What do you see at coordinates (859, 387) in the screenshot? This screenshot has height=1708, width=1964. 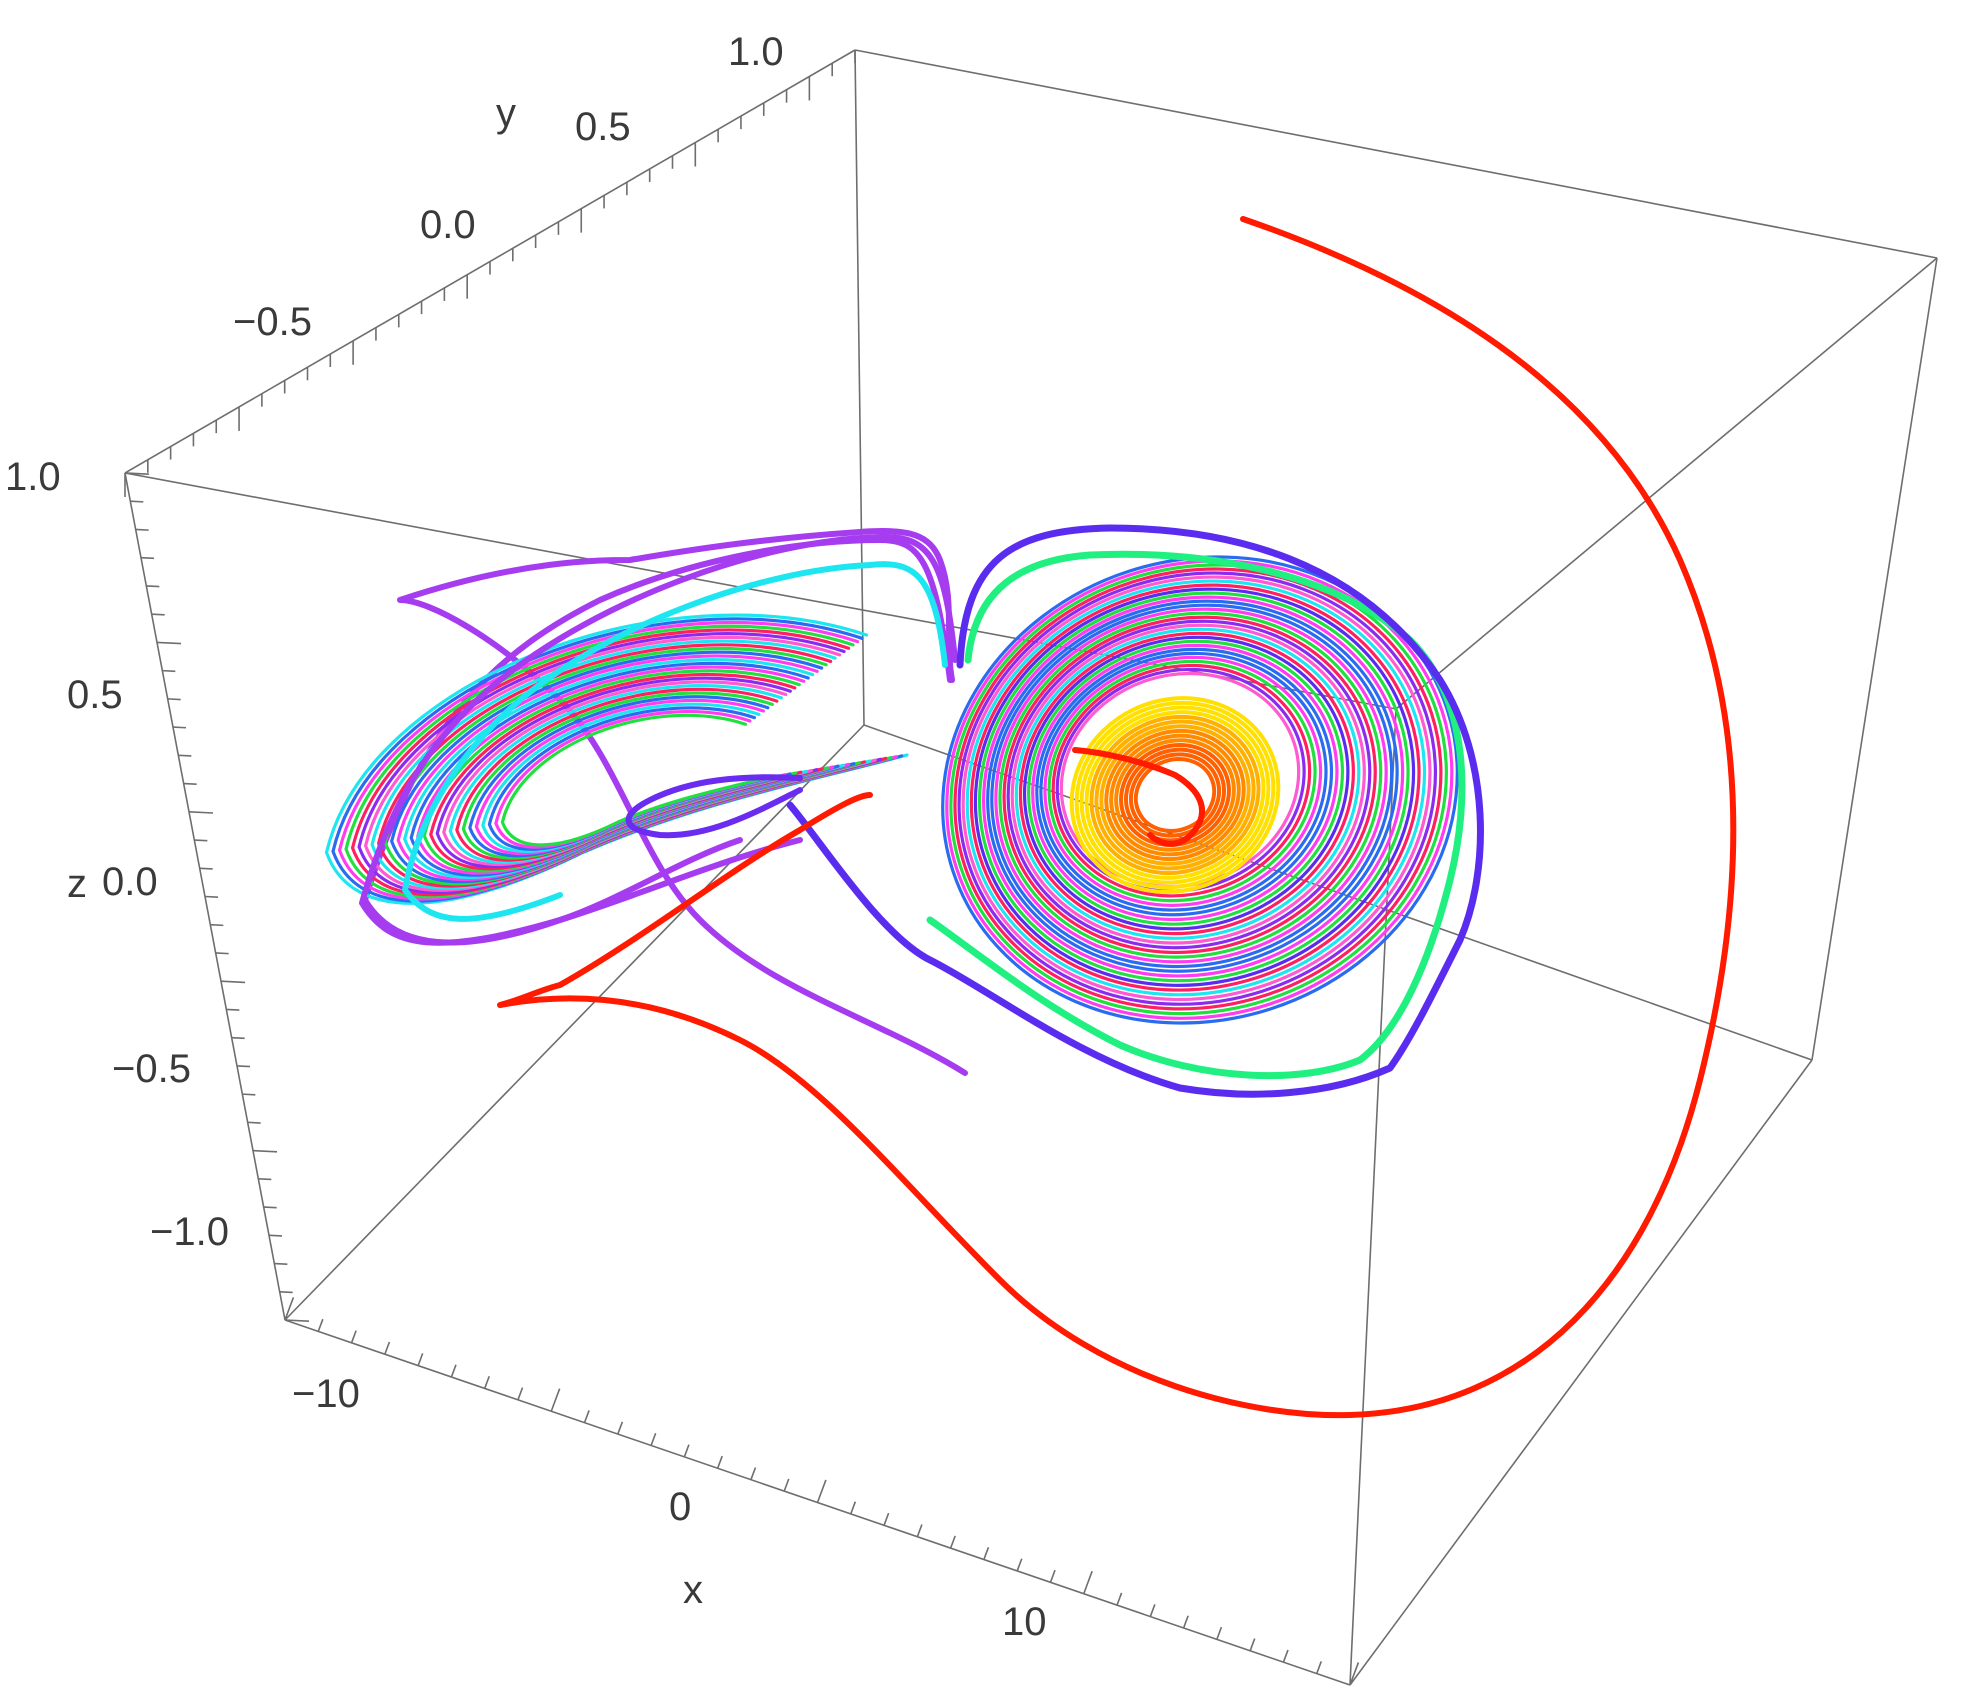 I see `box-edge-back-vertical` at bounding box center [859, 387].